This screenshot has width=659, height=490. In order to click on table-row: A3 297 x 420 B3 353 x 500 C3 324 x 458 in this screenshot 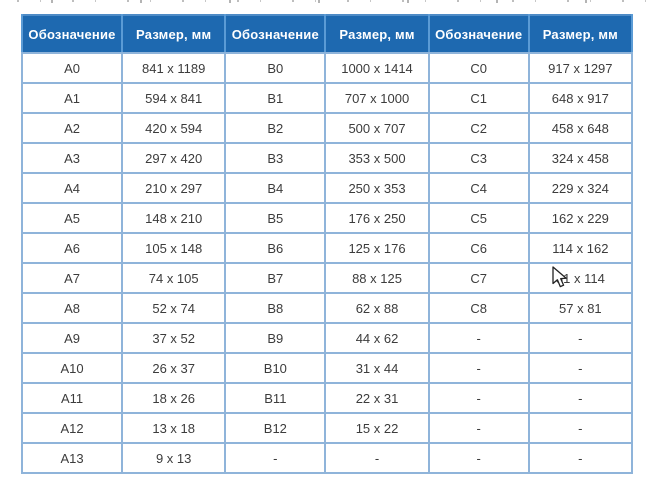, I will do `click(327, 158)`.